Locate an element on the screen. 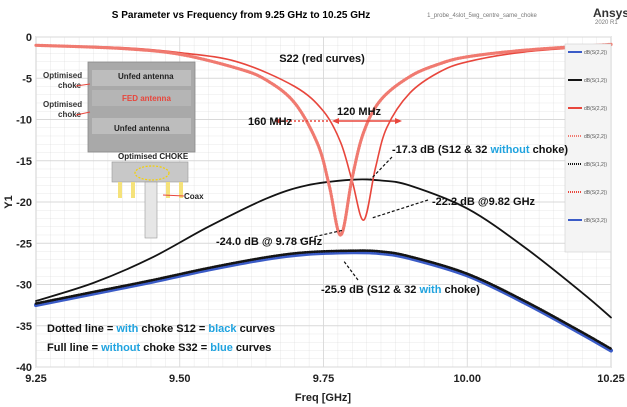 This screenshot has width=627, height=407. inset-label-unfed-top: Unfed antenna is located at coordinates (146, 76).